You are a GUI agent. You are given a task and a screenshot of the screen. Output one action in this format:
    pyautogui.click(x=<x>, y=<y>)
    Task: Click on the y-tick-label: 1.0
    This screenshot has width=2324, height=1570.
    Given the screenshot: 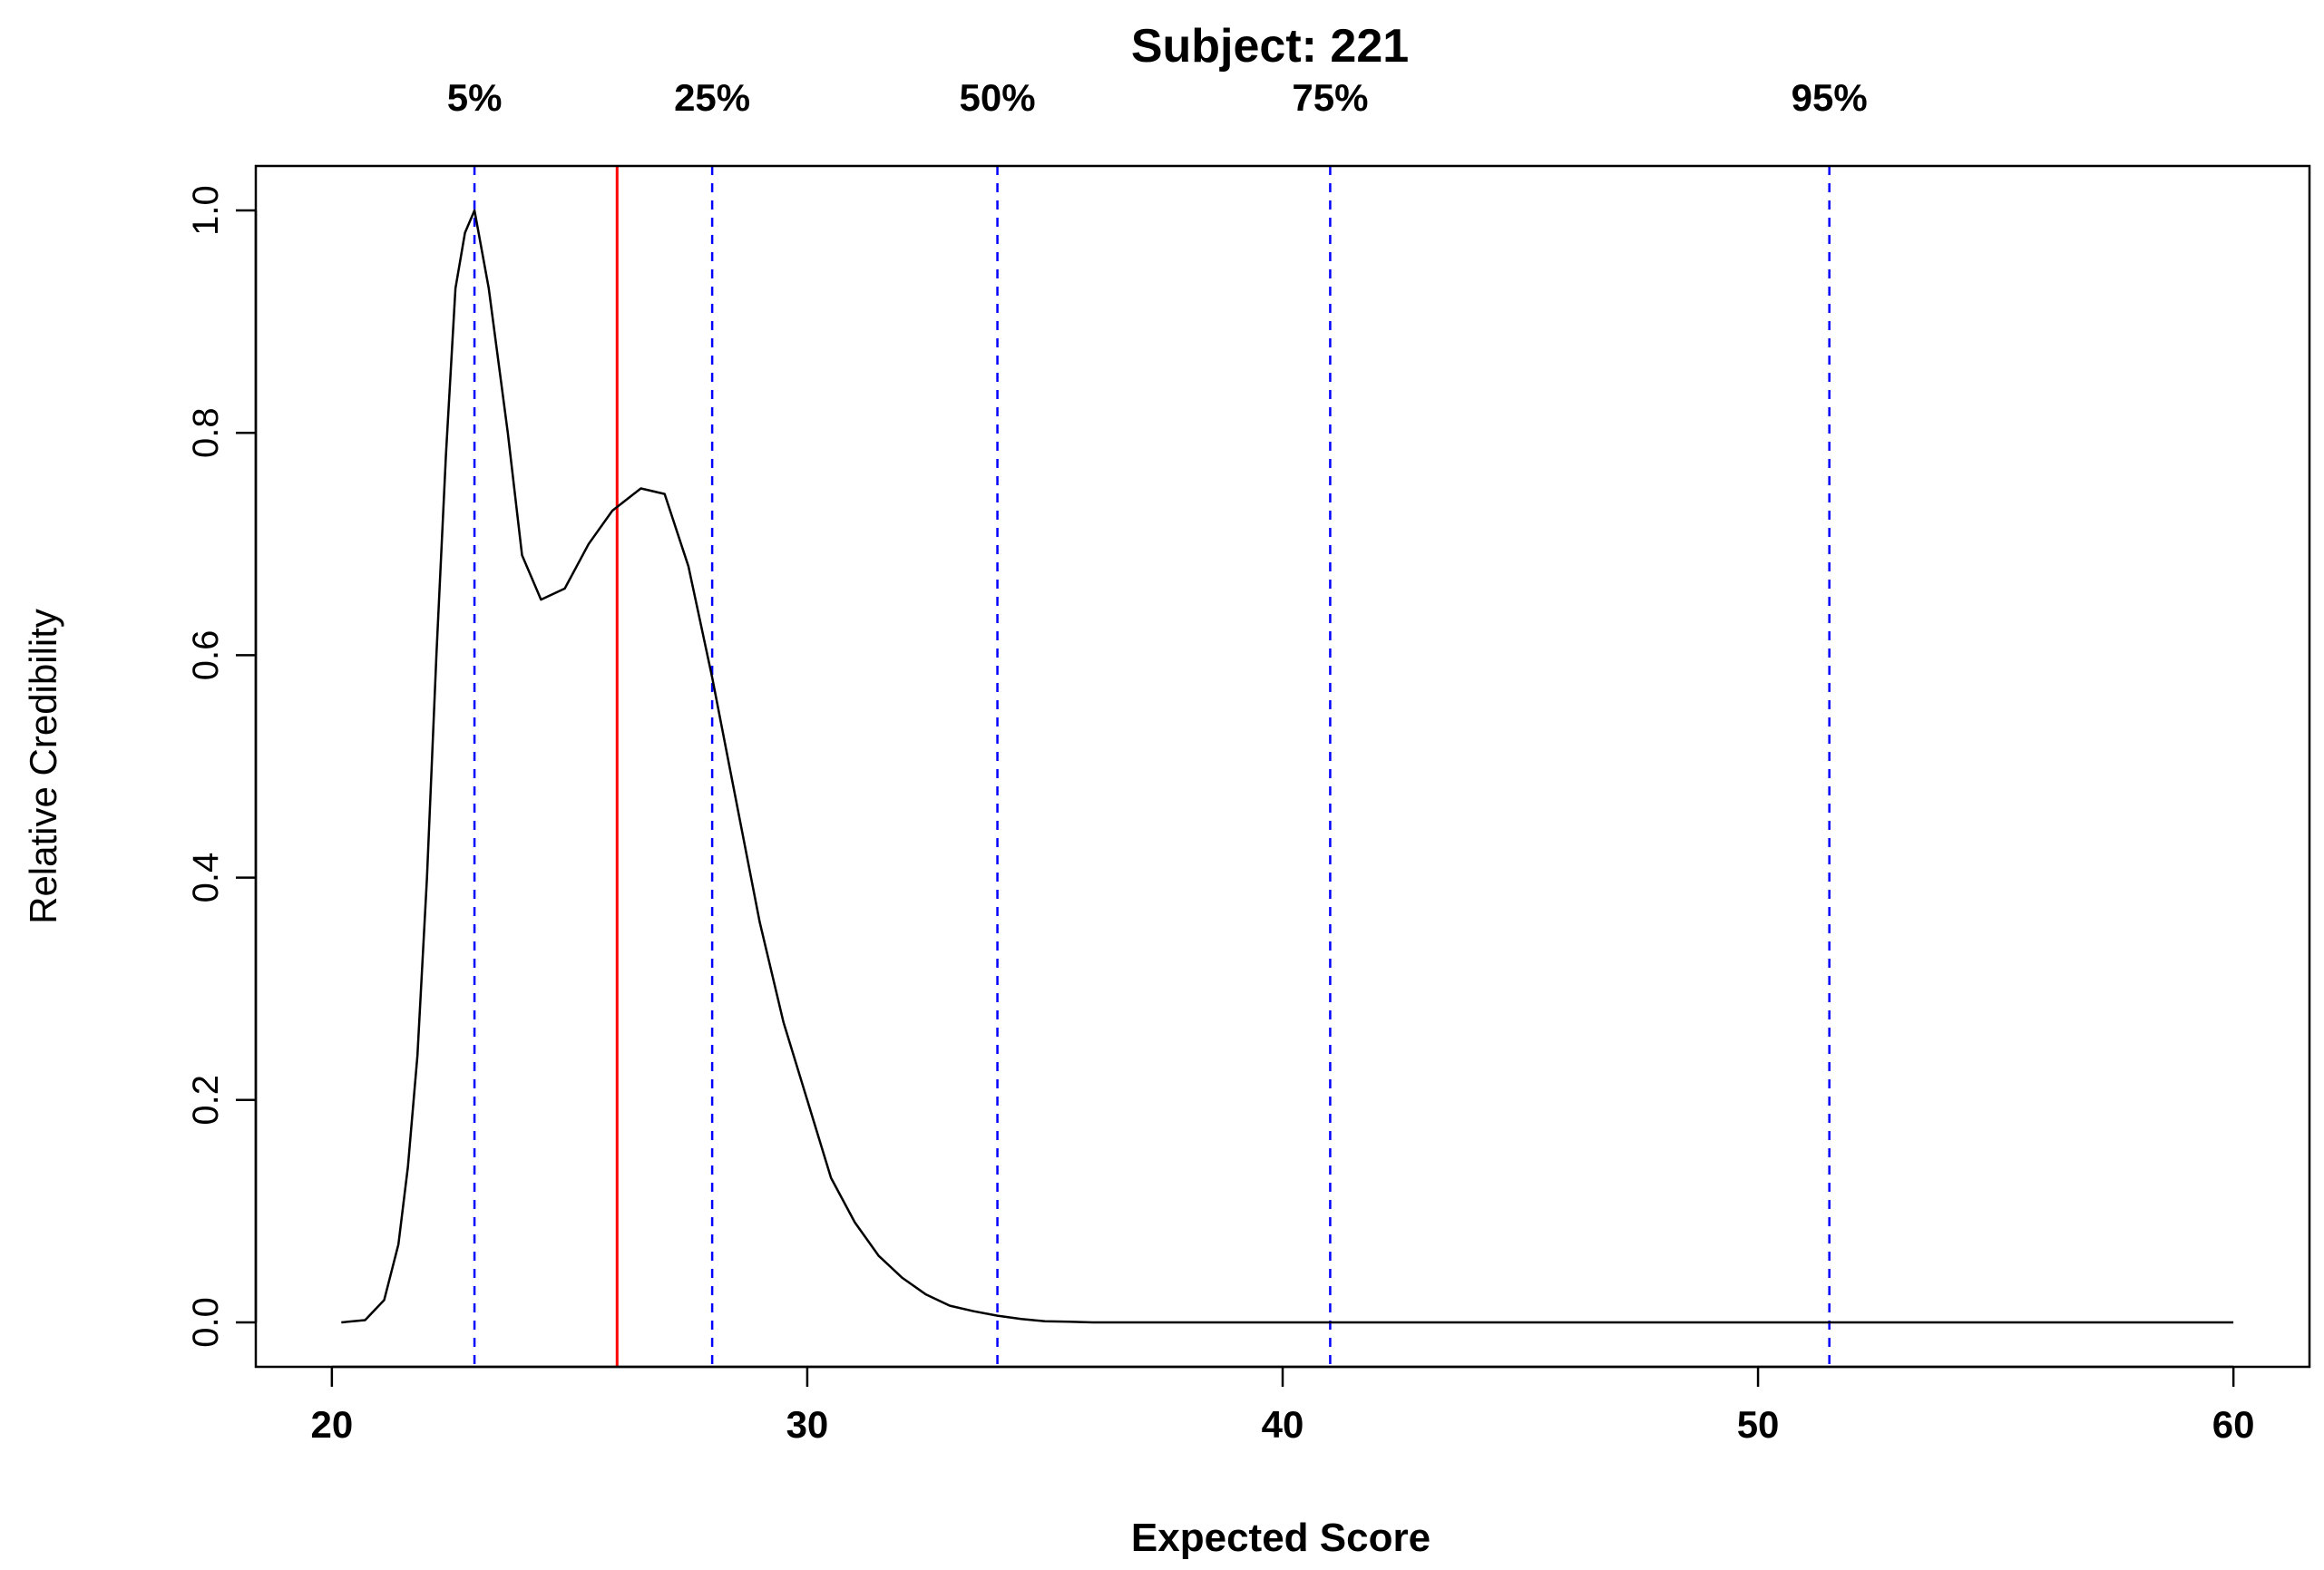 What is the action you would take?
    pyautogui.click(x=206, y=211)
    